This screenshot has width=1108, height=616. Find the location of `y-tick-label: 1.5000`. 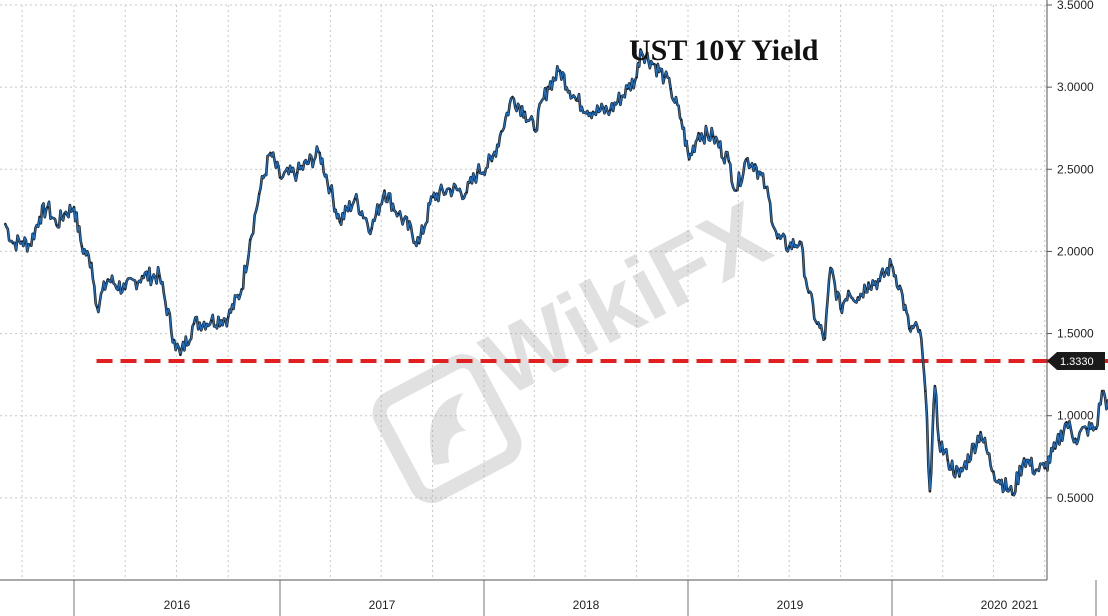

y-tick-label: 1.5000 is located at coordinates (1075, 334).